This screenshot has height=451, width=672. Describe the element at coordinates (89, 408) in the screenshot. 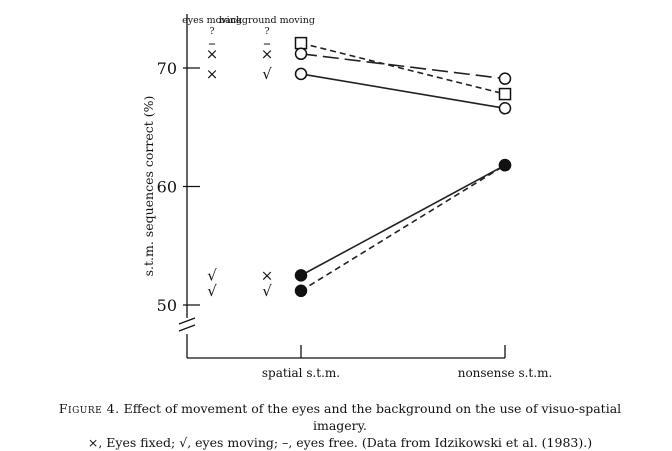

I see `caption-label: Figure 4.` at that location.